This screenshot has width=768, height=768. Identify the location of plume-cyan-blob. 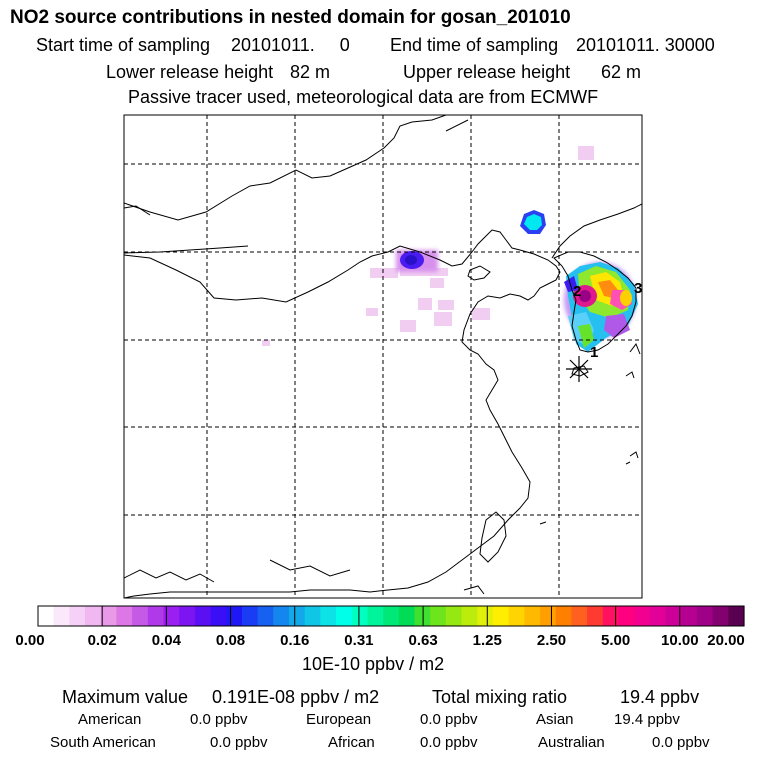
(533, 222).